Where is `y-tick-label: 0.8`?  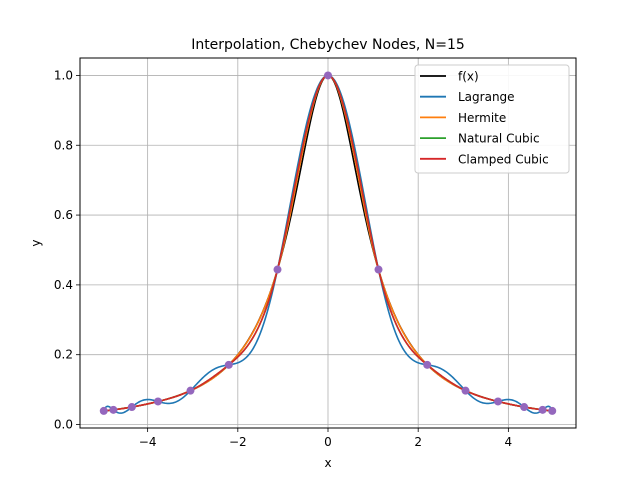
y-tick-label: 0.8 is located at coordinates (63, 145).